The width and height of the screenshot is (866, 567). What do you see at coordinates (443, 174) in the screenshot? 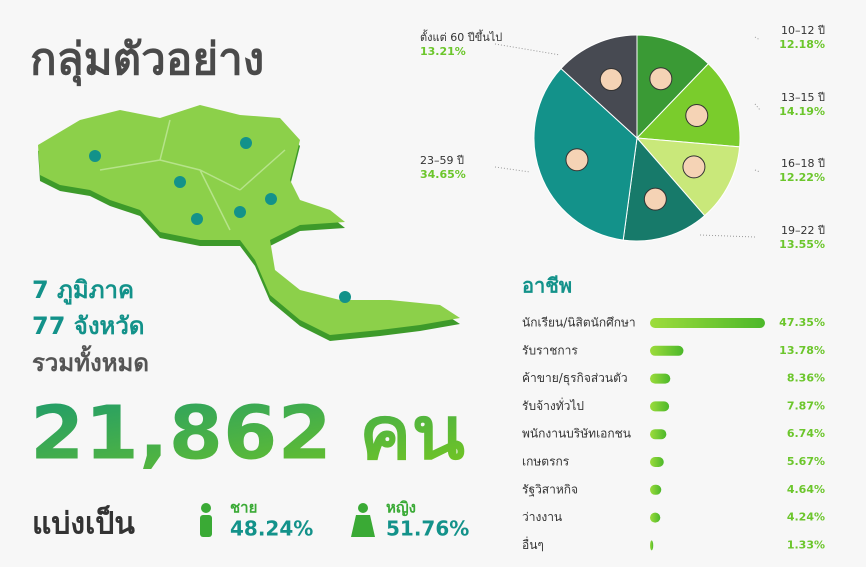
I see `pie-value: 34.65%` at bounding box center [443, 174].